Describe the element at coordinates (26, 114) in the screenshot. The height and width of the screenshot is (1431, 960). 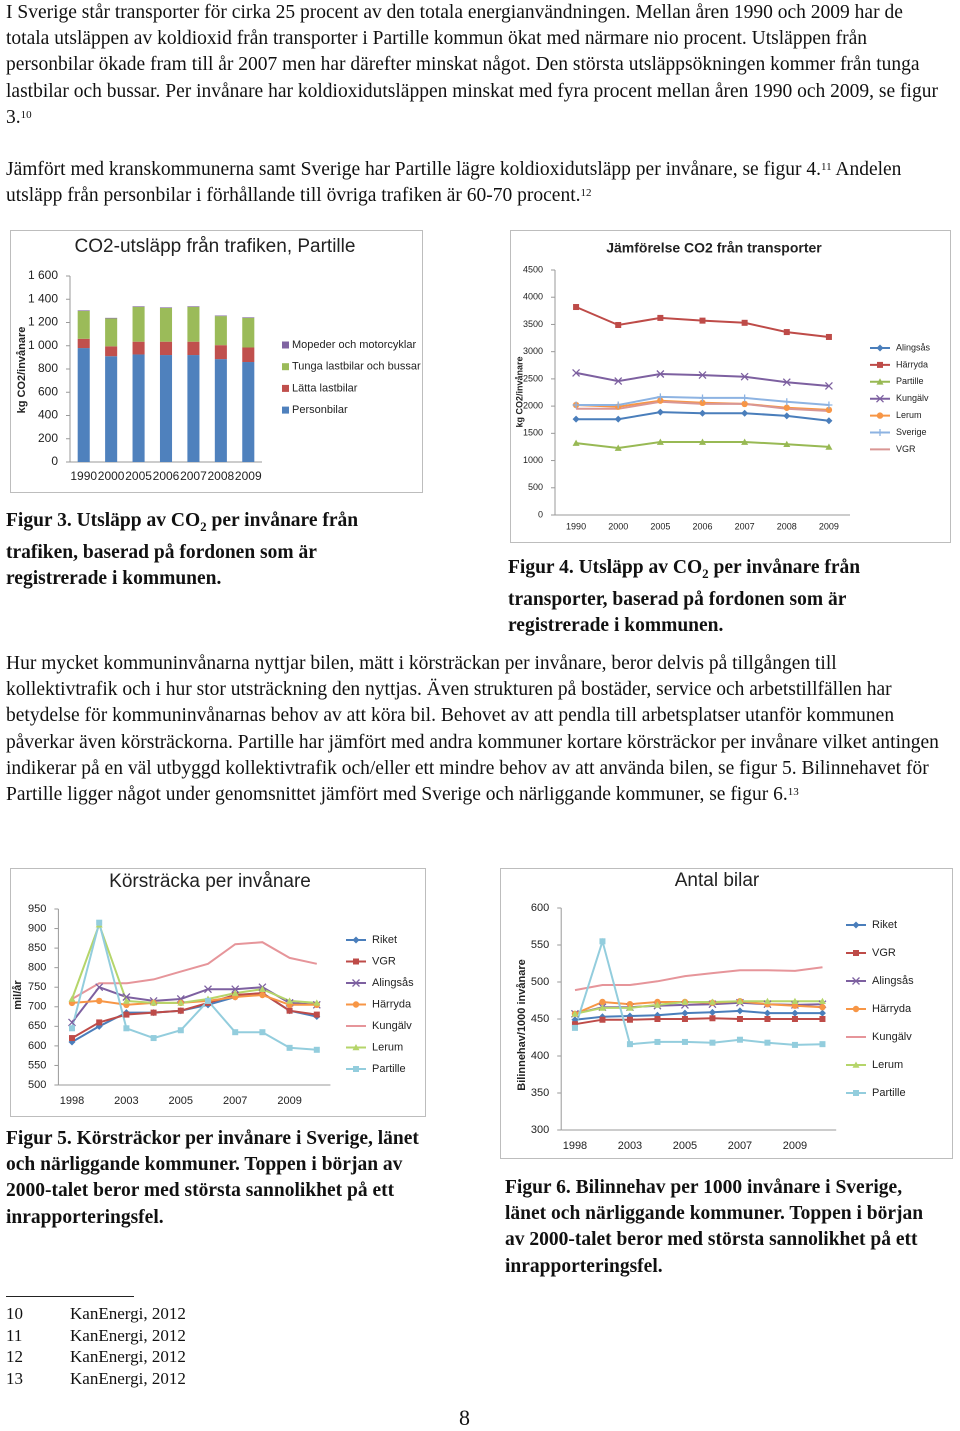
I see `footnote-ref: 10` at that location.